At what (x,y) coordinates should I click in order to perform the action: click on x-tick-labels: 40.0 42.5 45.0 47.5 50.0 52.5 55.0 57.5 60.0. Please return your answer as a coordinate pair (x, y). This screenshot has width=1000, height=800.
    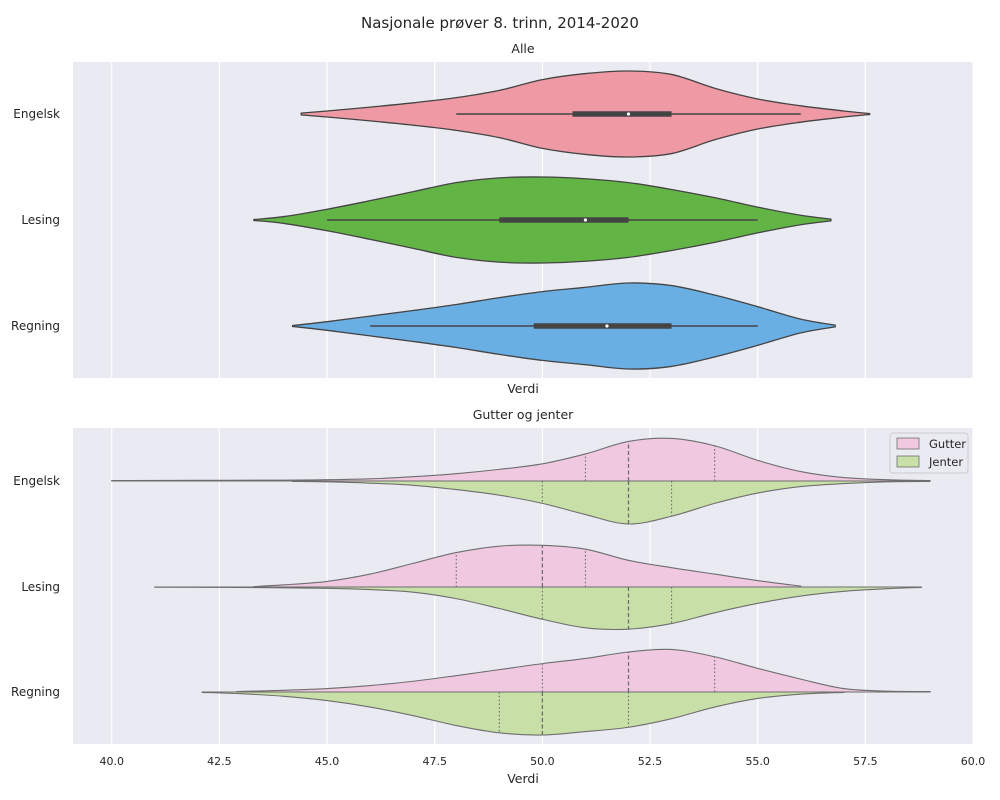
    Looking at the image, I should click on (543, 761).